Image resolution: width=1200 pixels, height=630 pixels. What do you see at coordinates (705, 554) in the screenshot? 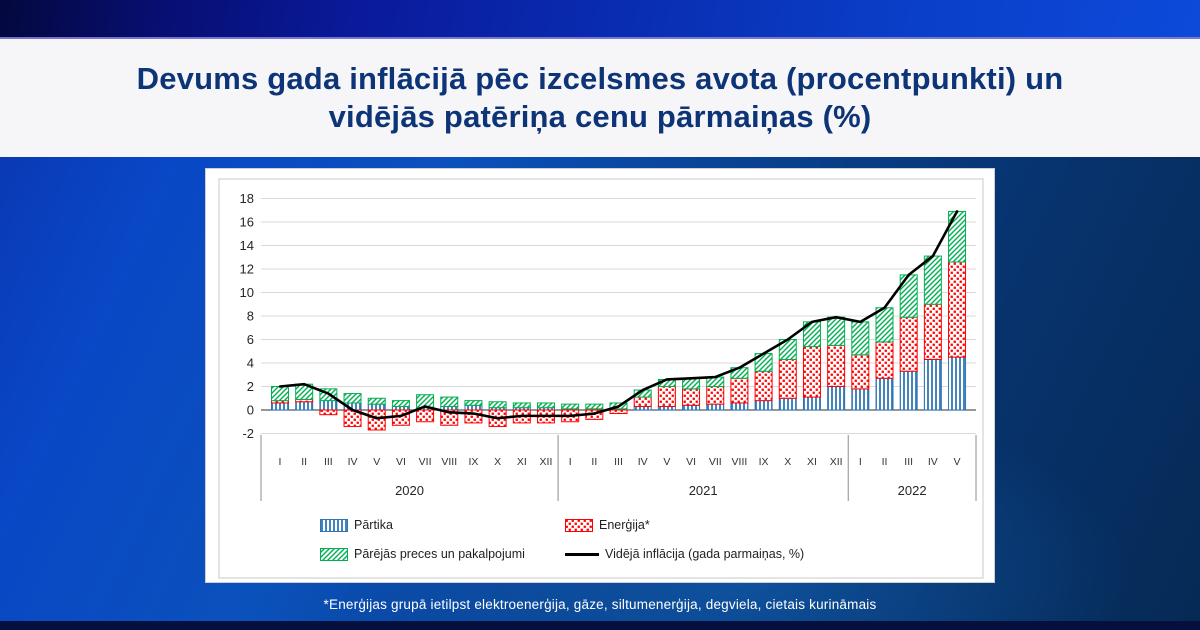
I see `legend-label-average-inflation: Vidējā inflācija (gada parmaiņas, %)` at bounding box center [705, 554].